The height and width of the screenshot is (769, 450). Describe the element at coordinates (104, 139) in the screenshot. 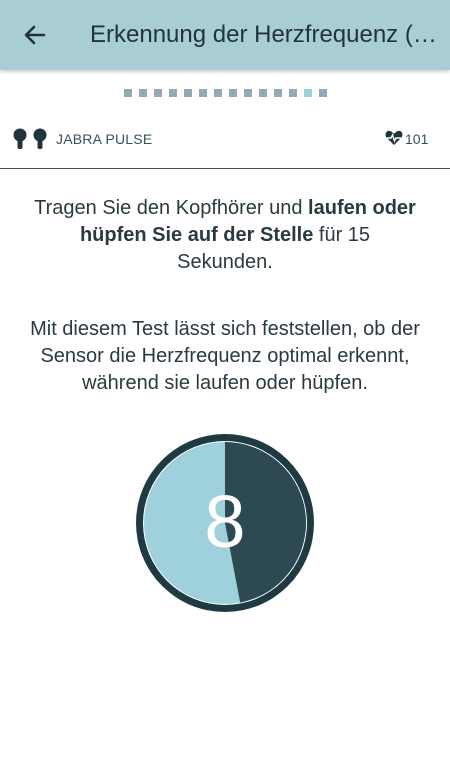

I see `device-name: JABRA PULSE` at that location.